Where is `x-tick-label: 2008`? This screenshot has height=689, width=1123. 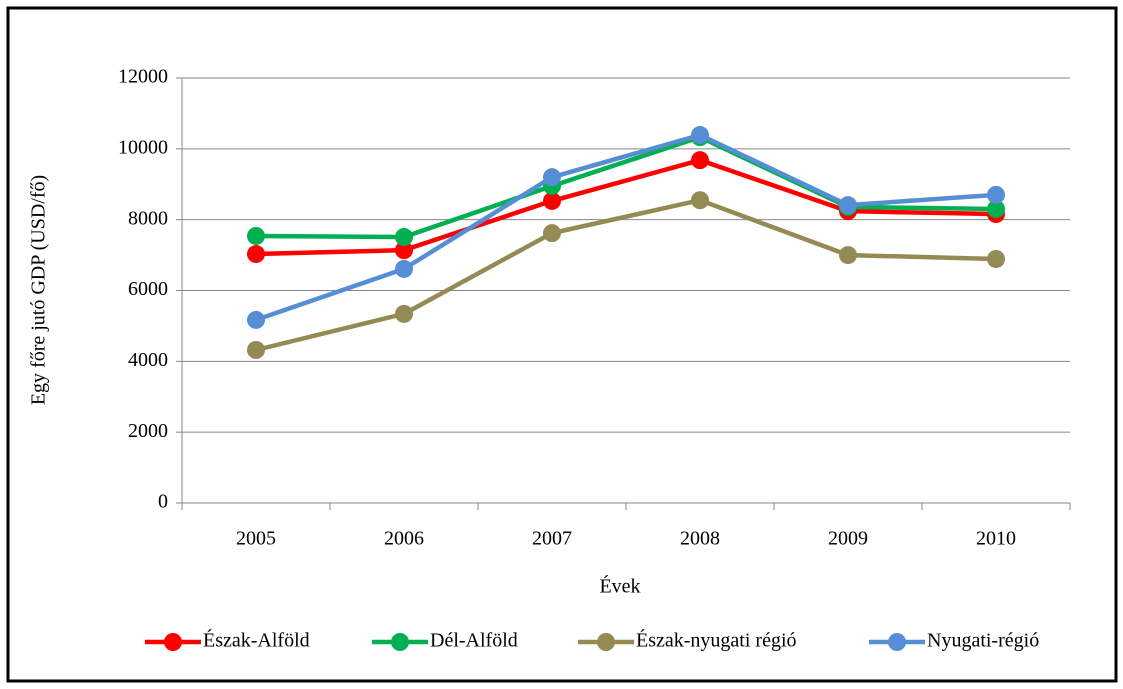
x-tick-label: 2008 is located at coordinates (700, 539).